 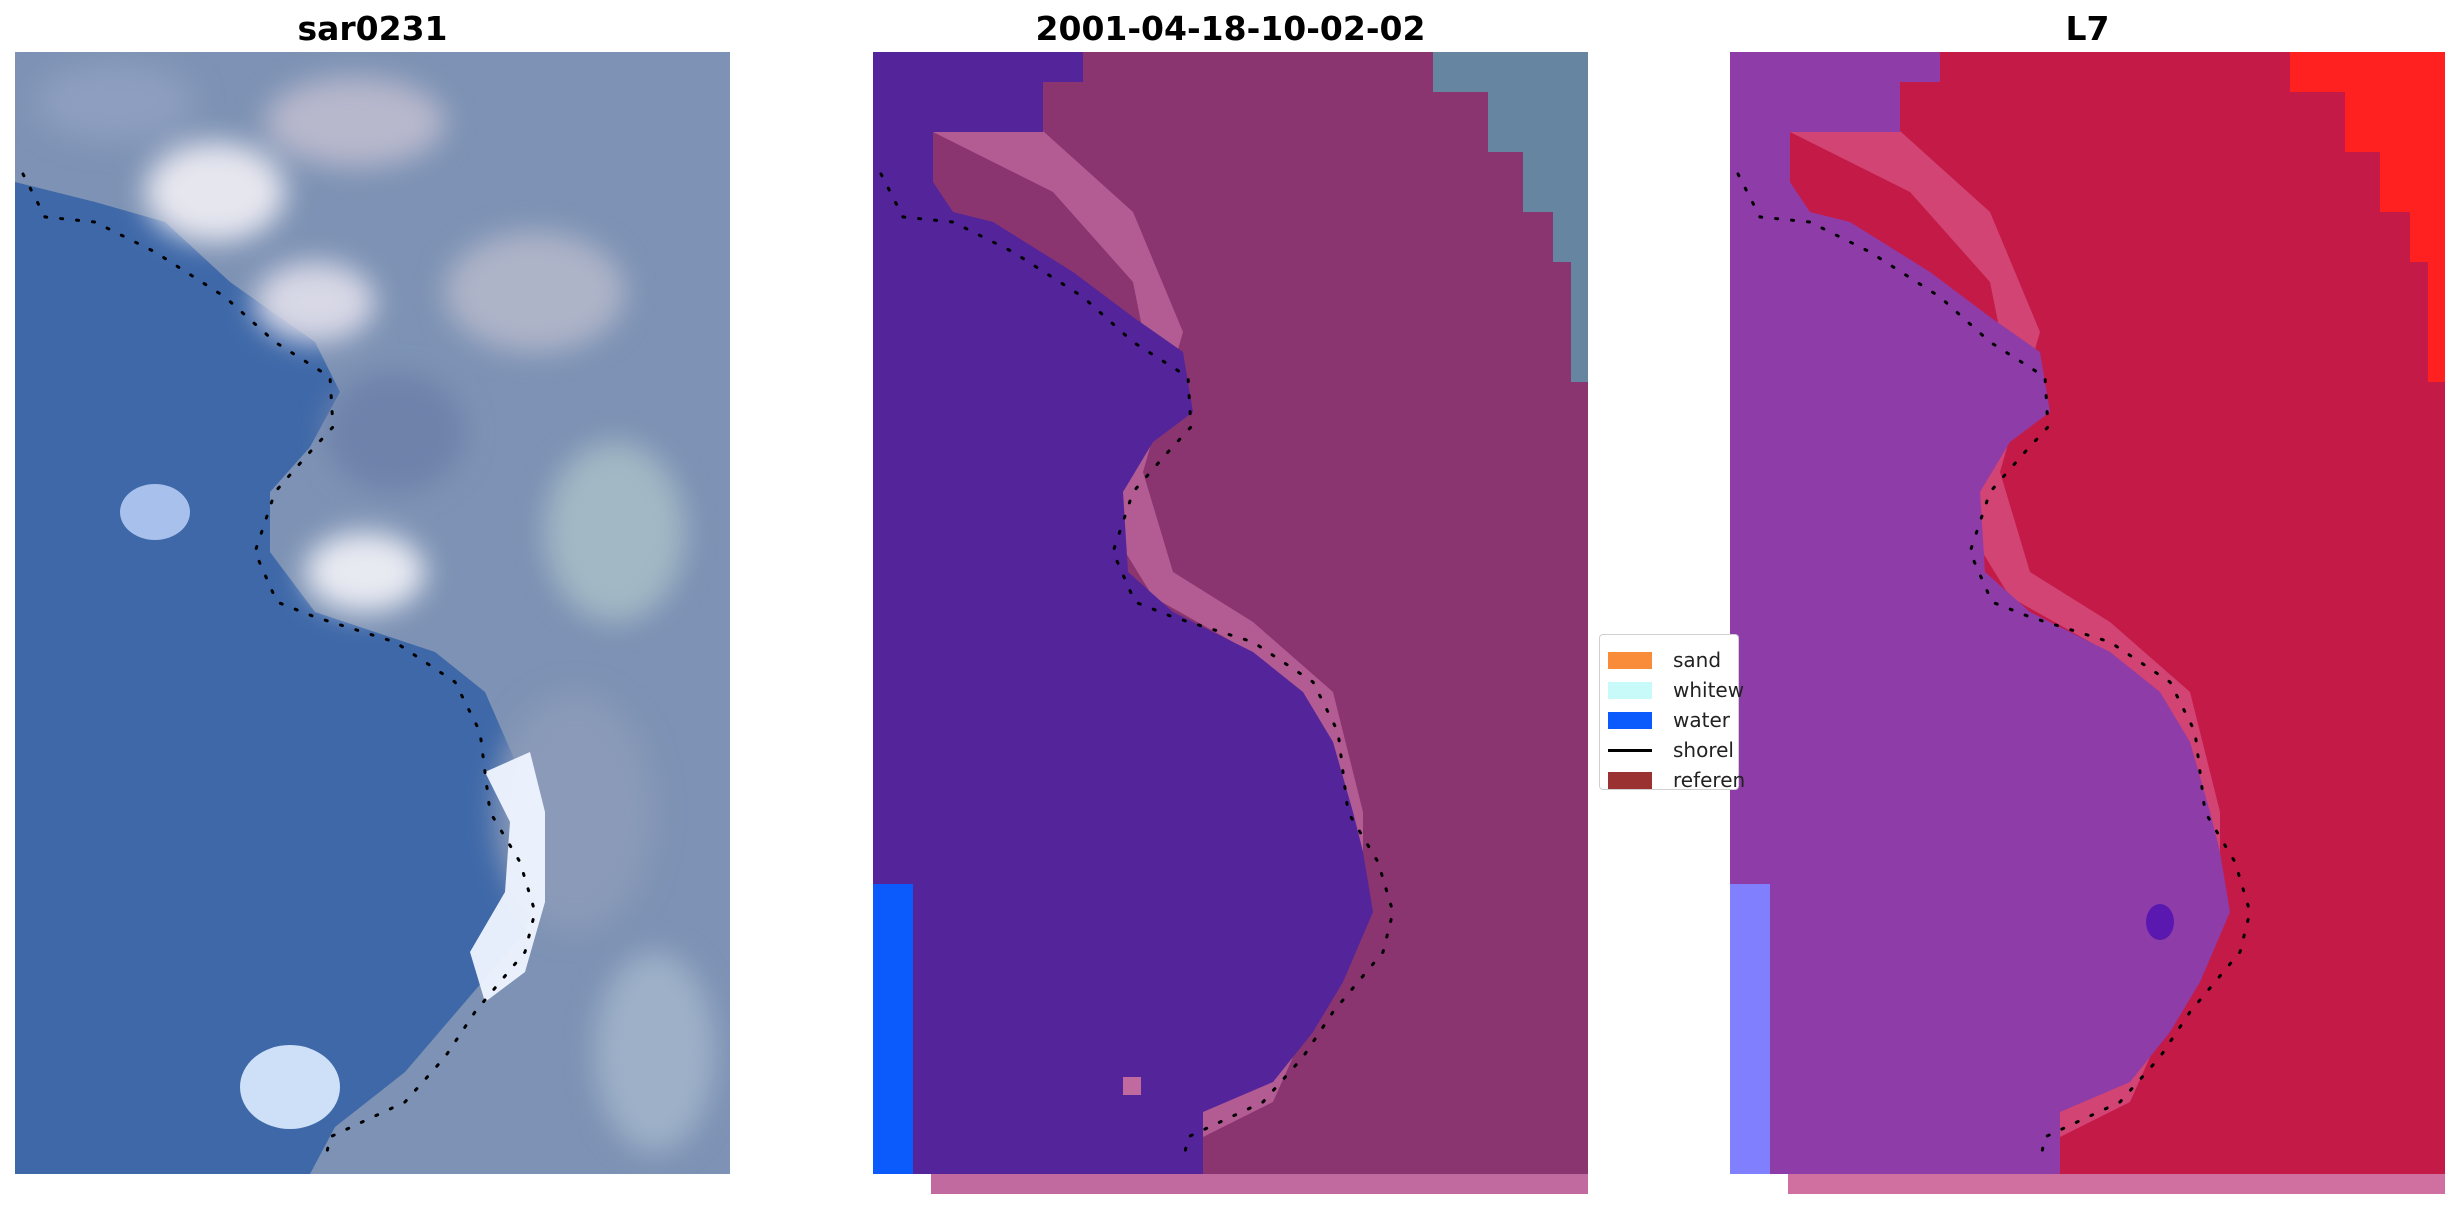 What do you see at coordinates (2160, 922) in the screenshot?
I see `index-dark-spot` at bounding box center [2160, 922].